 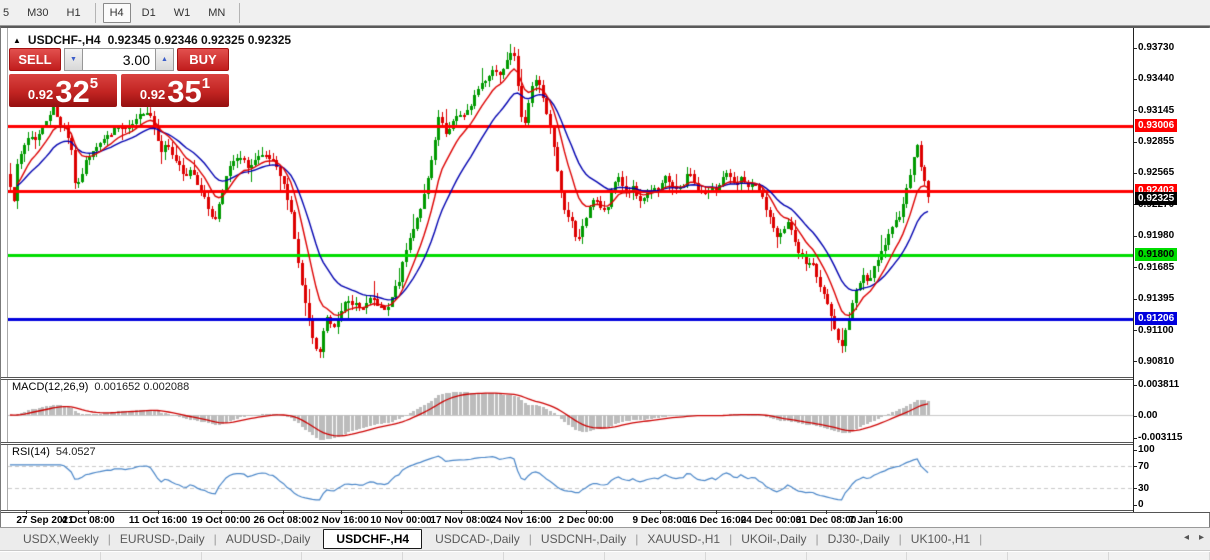 I want to click on sell-price-box: 0.92 32 5, so click(x=63, y=90).